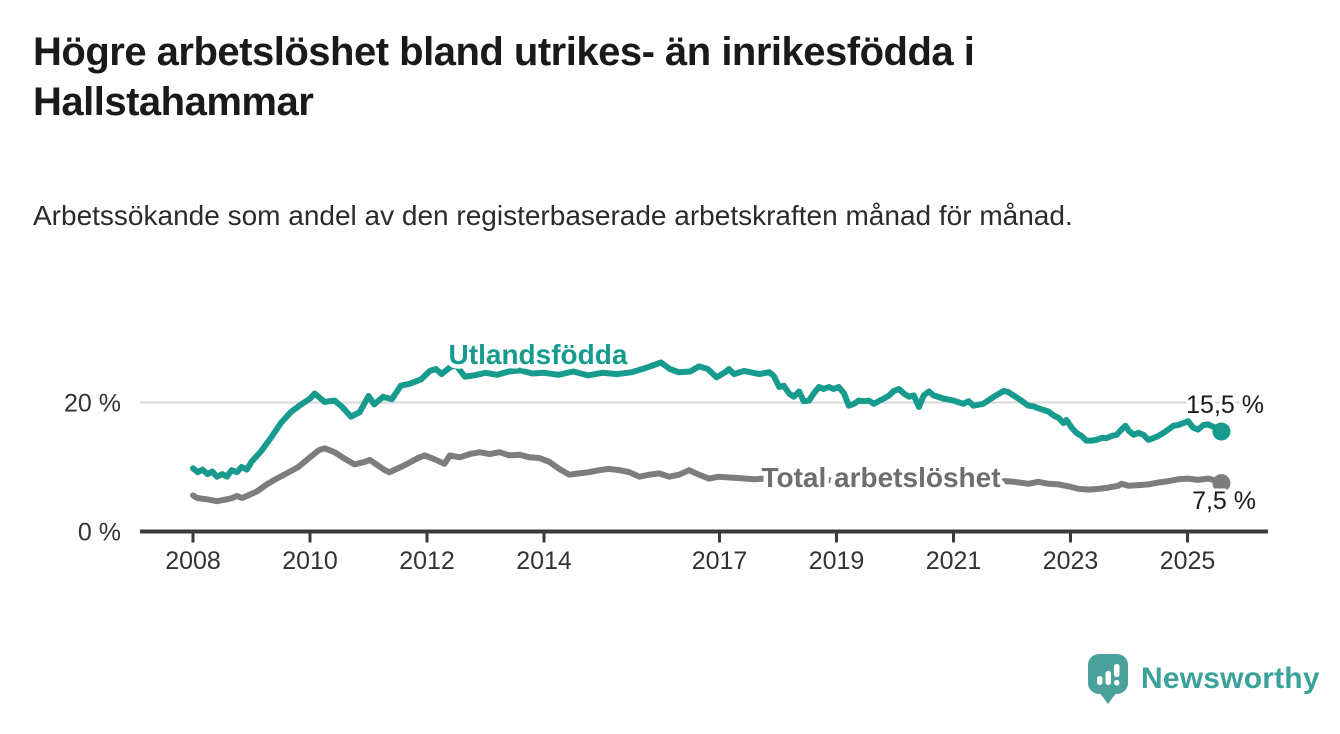 The height and width of the screenshot is (734, 1340). I want to click on y-tick-label: 0 %, so click(99, 533).